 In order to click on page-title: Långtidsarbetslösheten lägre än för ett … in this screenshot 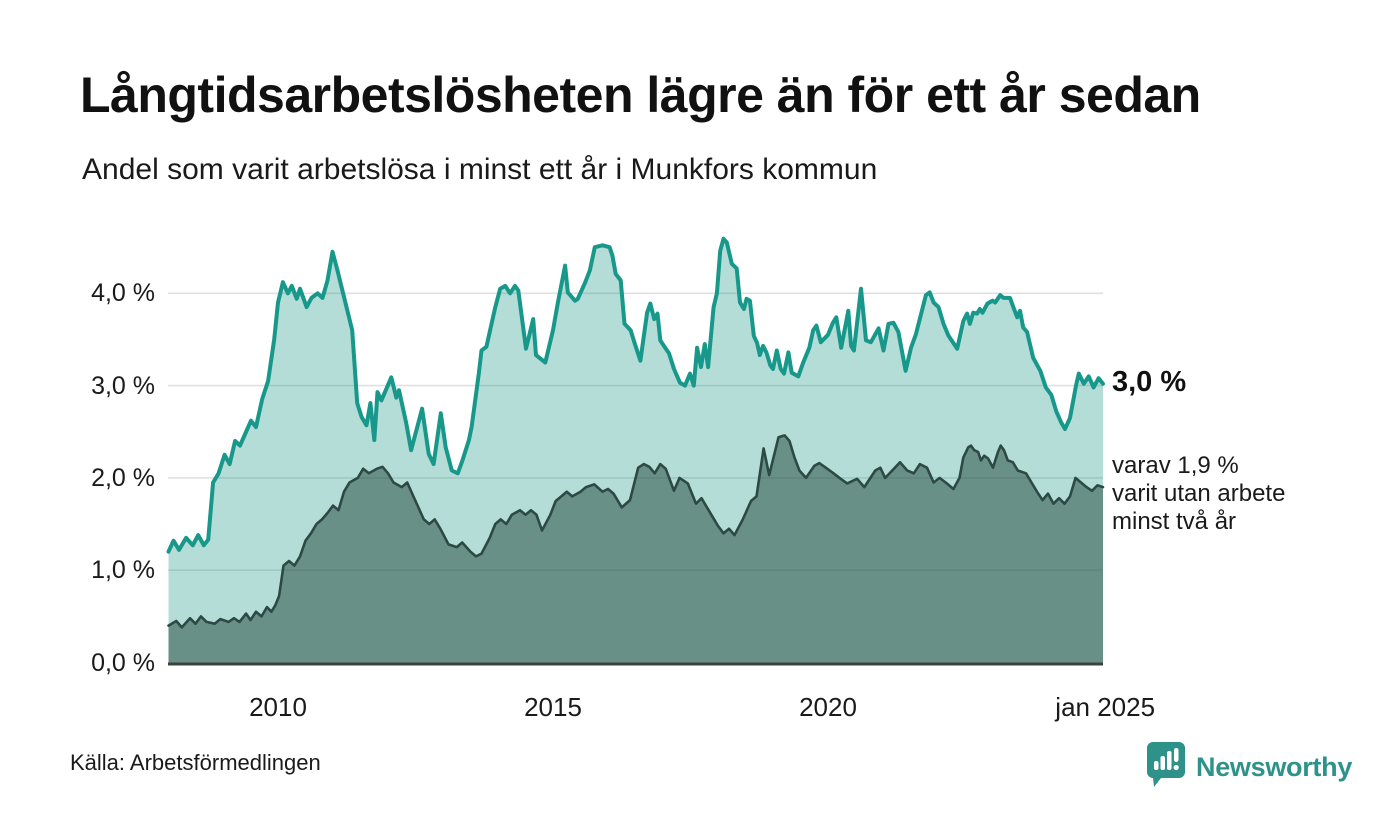, I will do `click(640, 95)`.